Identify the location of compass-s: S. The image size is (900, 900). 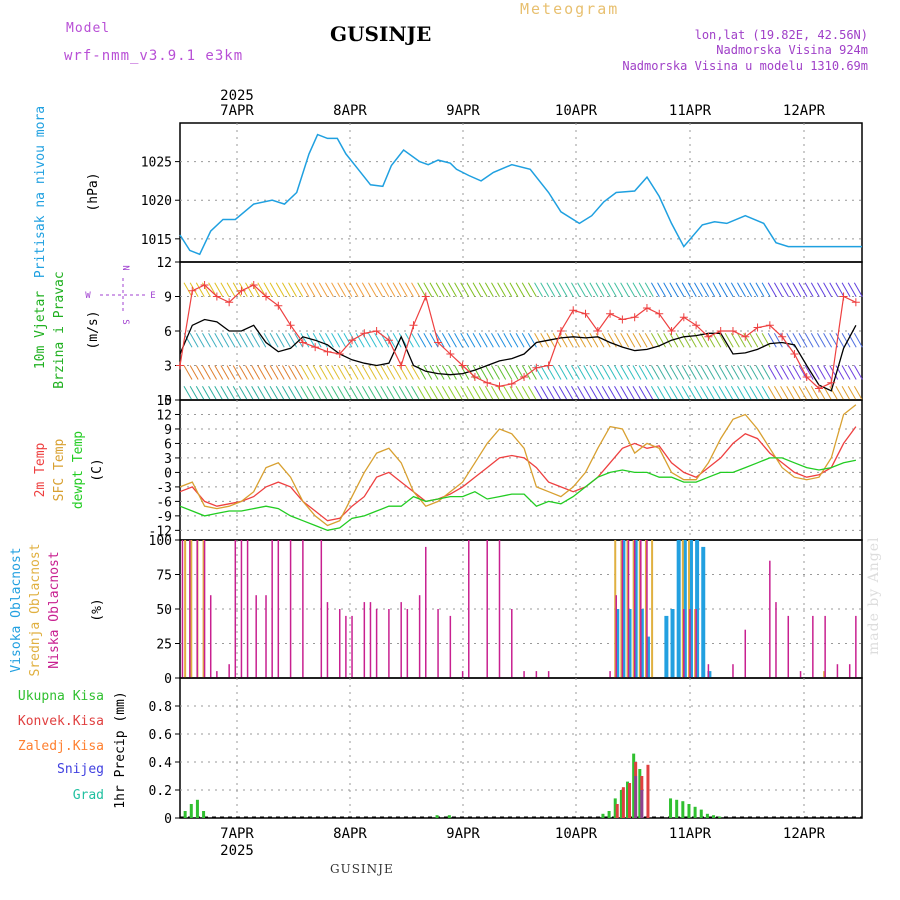
(125, 321).